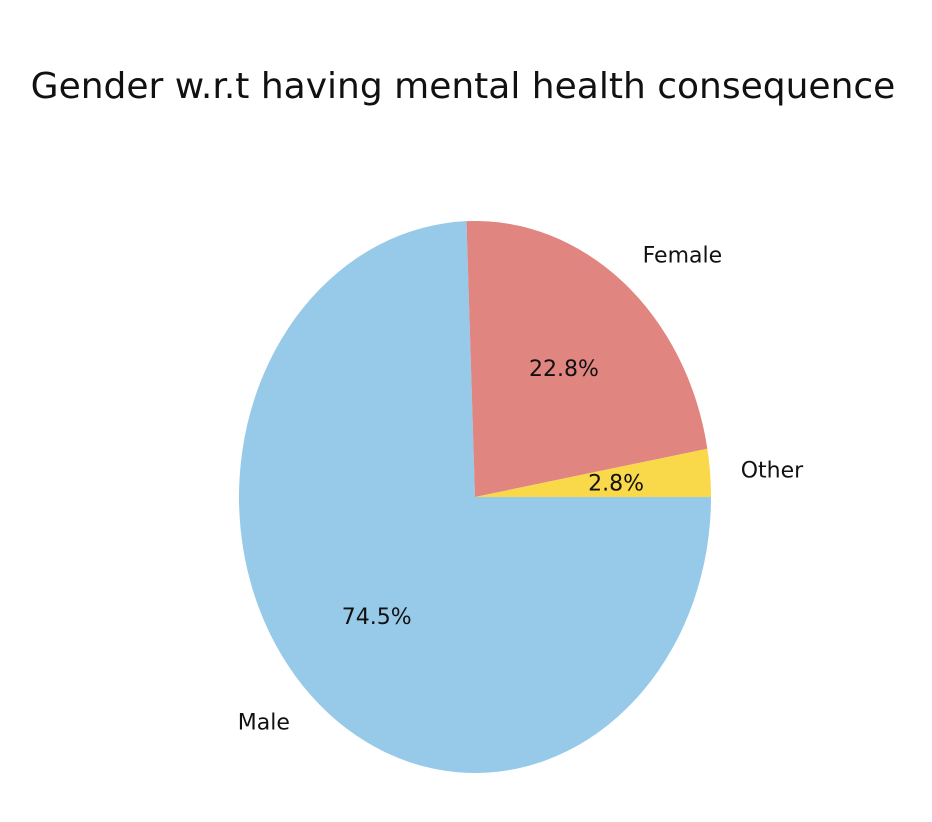 The image size is (932, 822). Describe the element at coordinates (616, 484) in the screenshot. I see `slice-percent-other: 2.8%` at that location.